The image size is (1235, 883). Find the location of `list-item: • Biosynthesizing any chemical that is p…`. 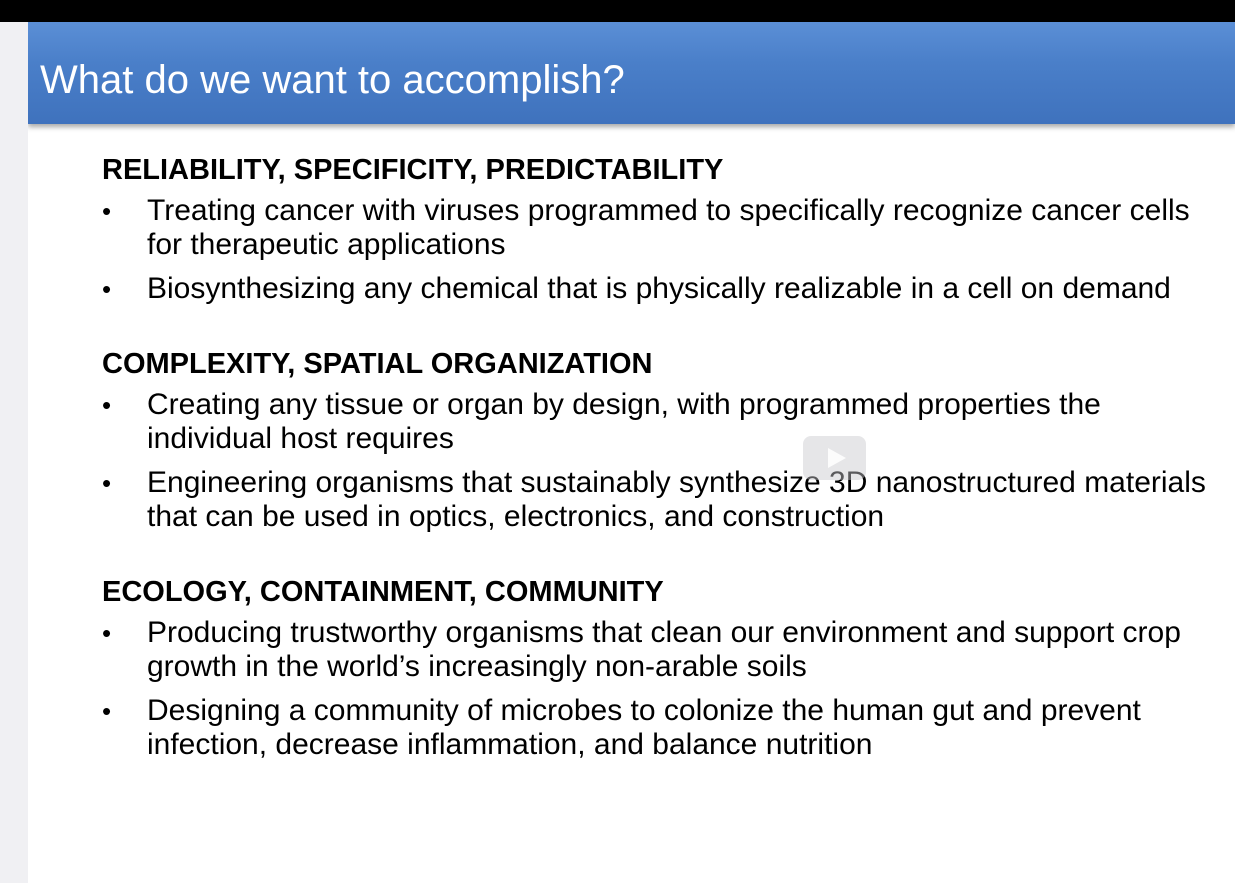

list-item: • Biosynthesizing any chemical that is p… is located at coordinates (657, 289).